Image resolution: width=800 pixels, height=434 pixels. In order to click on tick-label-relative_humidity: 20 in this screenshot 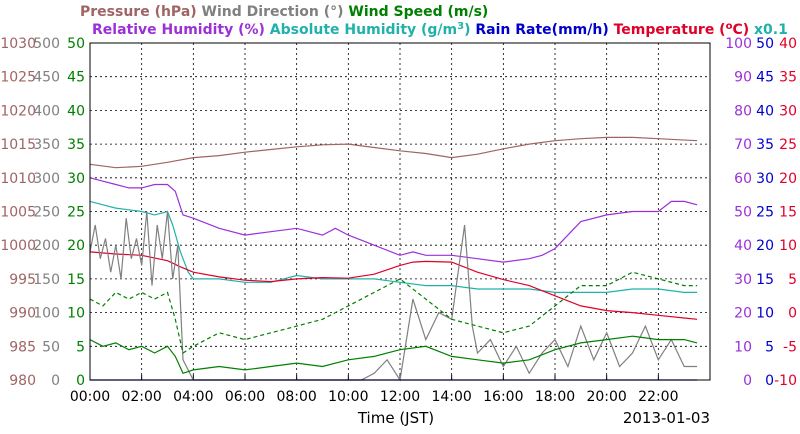, I will do `click(743, 314)`.